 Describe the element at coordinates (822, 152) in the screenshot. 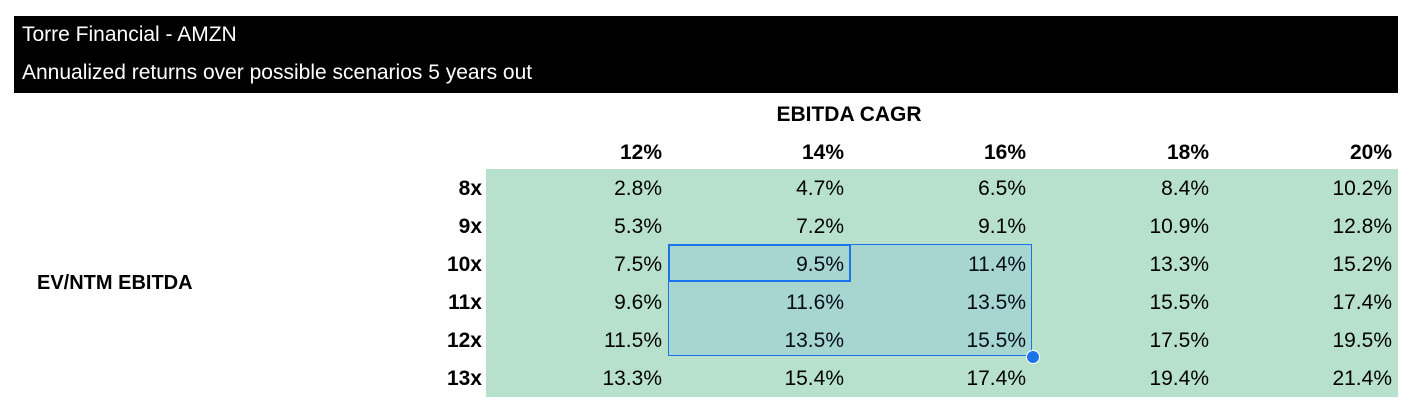

I see `column-header-14: 14%` at that location.